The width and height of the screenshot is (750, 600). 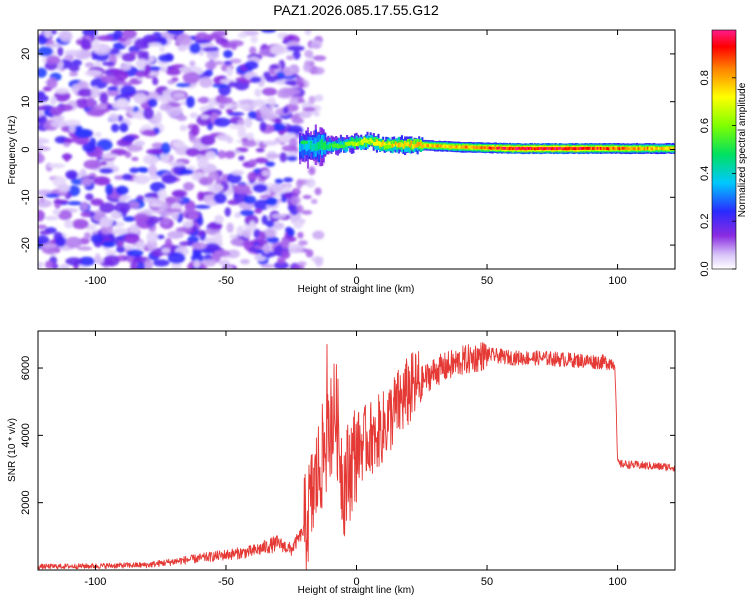 I want to click on heatmap-y-tick-label: 20, so click(x=26, y=54).